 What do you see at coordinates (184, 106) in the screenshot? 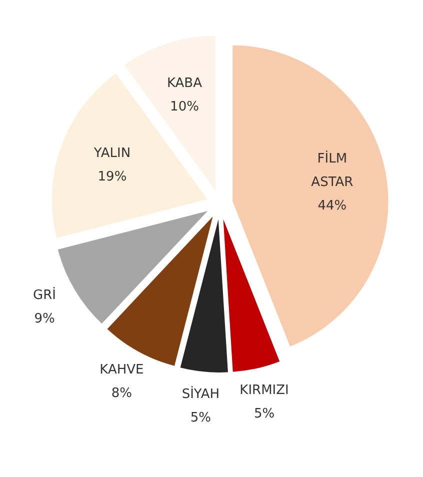
I see `data-label: 10%` at bounding box center [184, 106].